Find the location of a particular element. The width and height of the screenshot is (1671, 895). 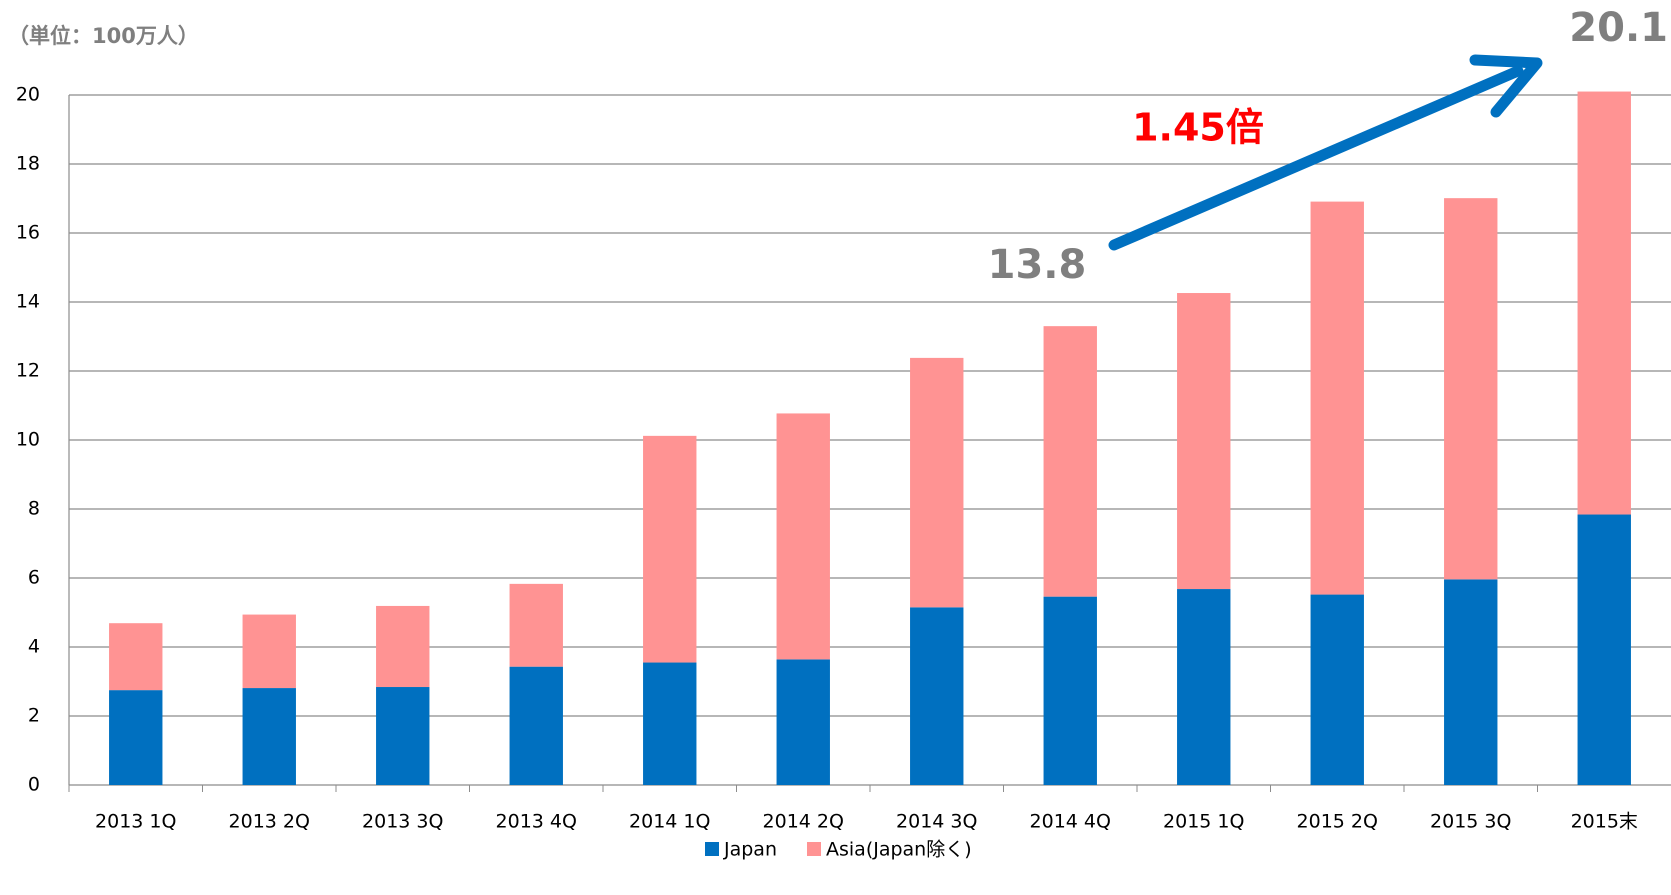

y-tick-label: 0 is located at coordinates (34, 785).